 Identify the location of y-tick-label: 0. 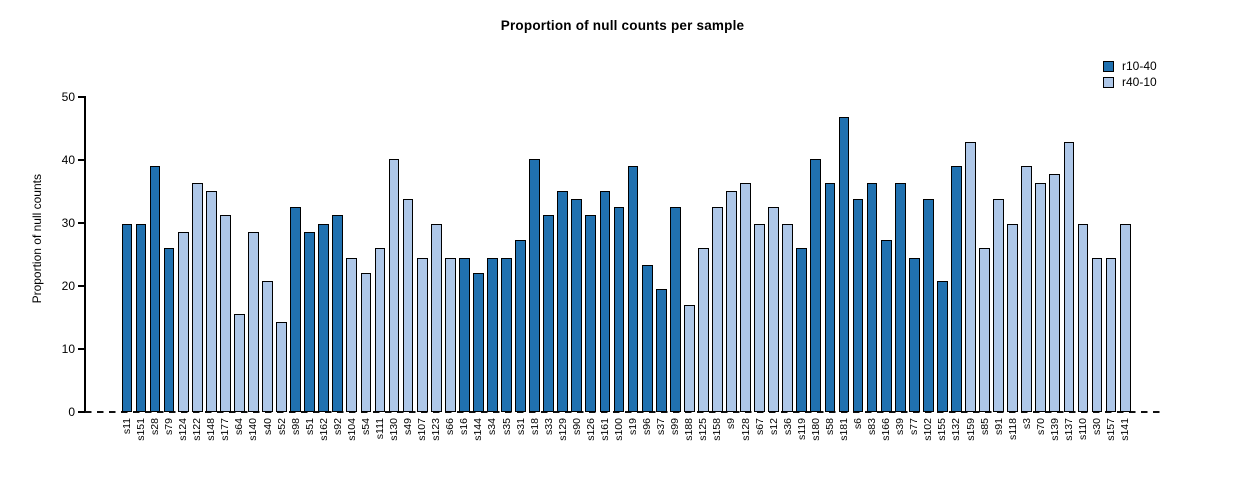
(71, 412).